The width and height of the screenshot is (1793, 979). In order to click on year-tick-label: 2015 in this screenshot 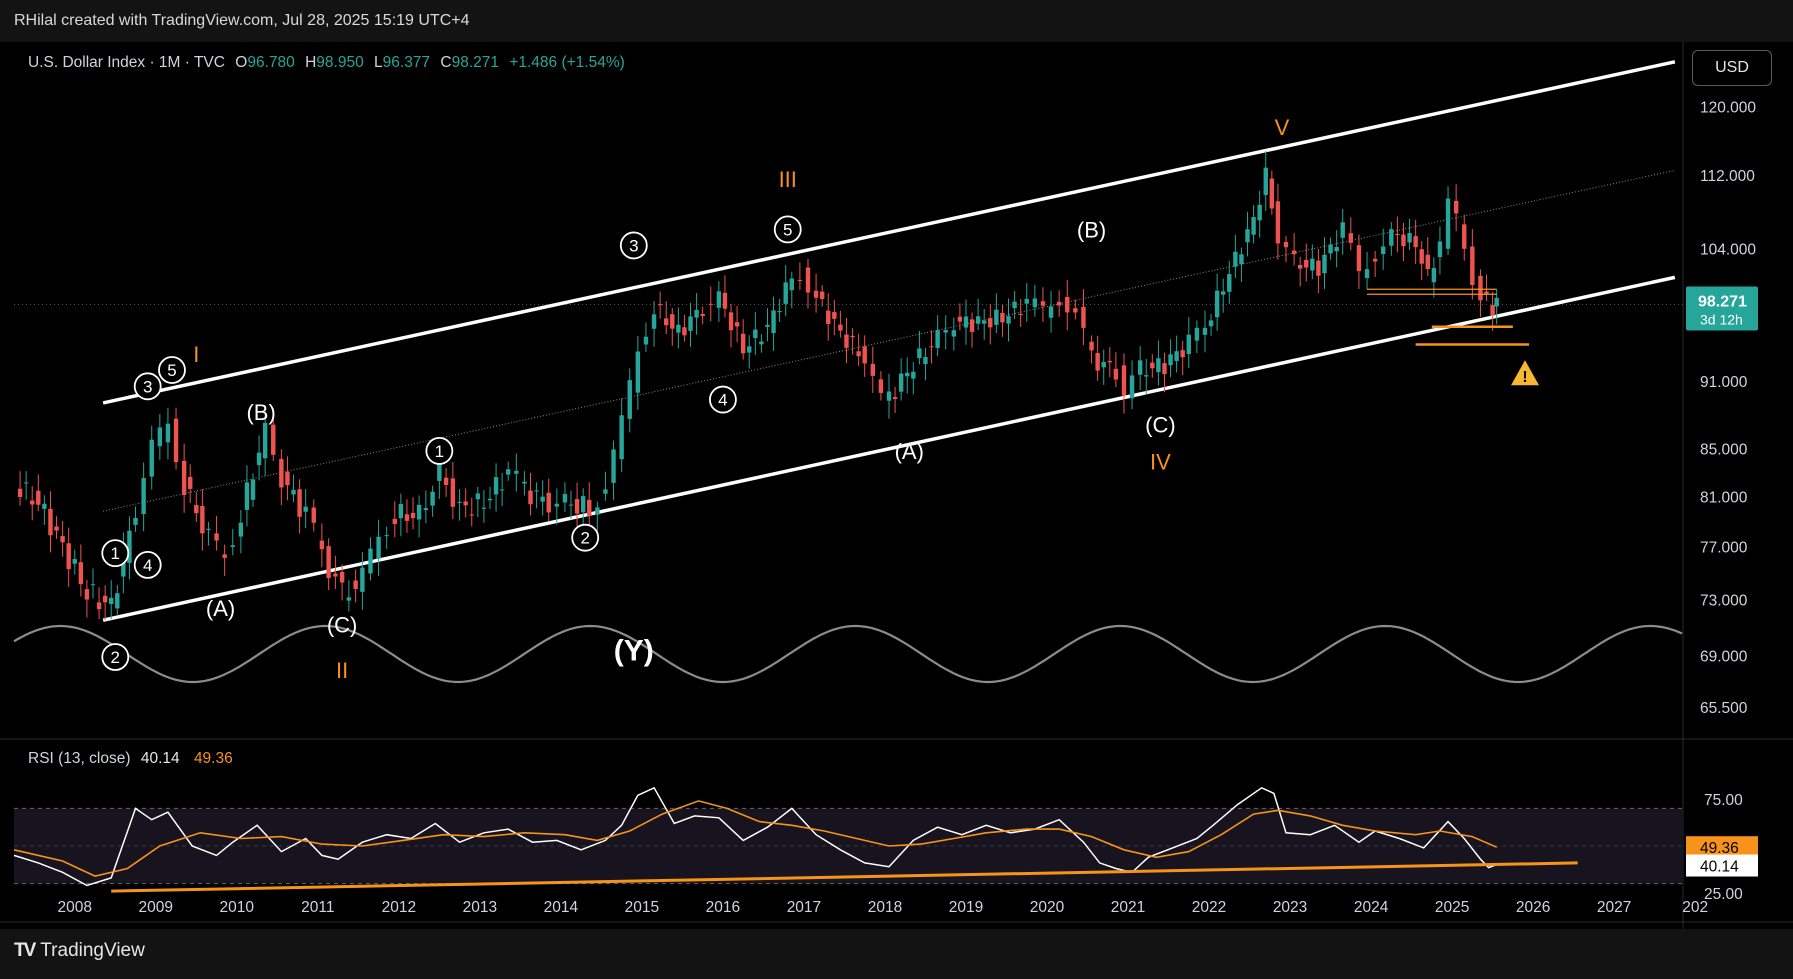, I will do `click(642, 907)`.